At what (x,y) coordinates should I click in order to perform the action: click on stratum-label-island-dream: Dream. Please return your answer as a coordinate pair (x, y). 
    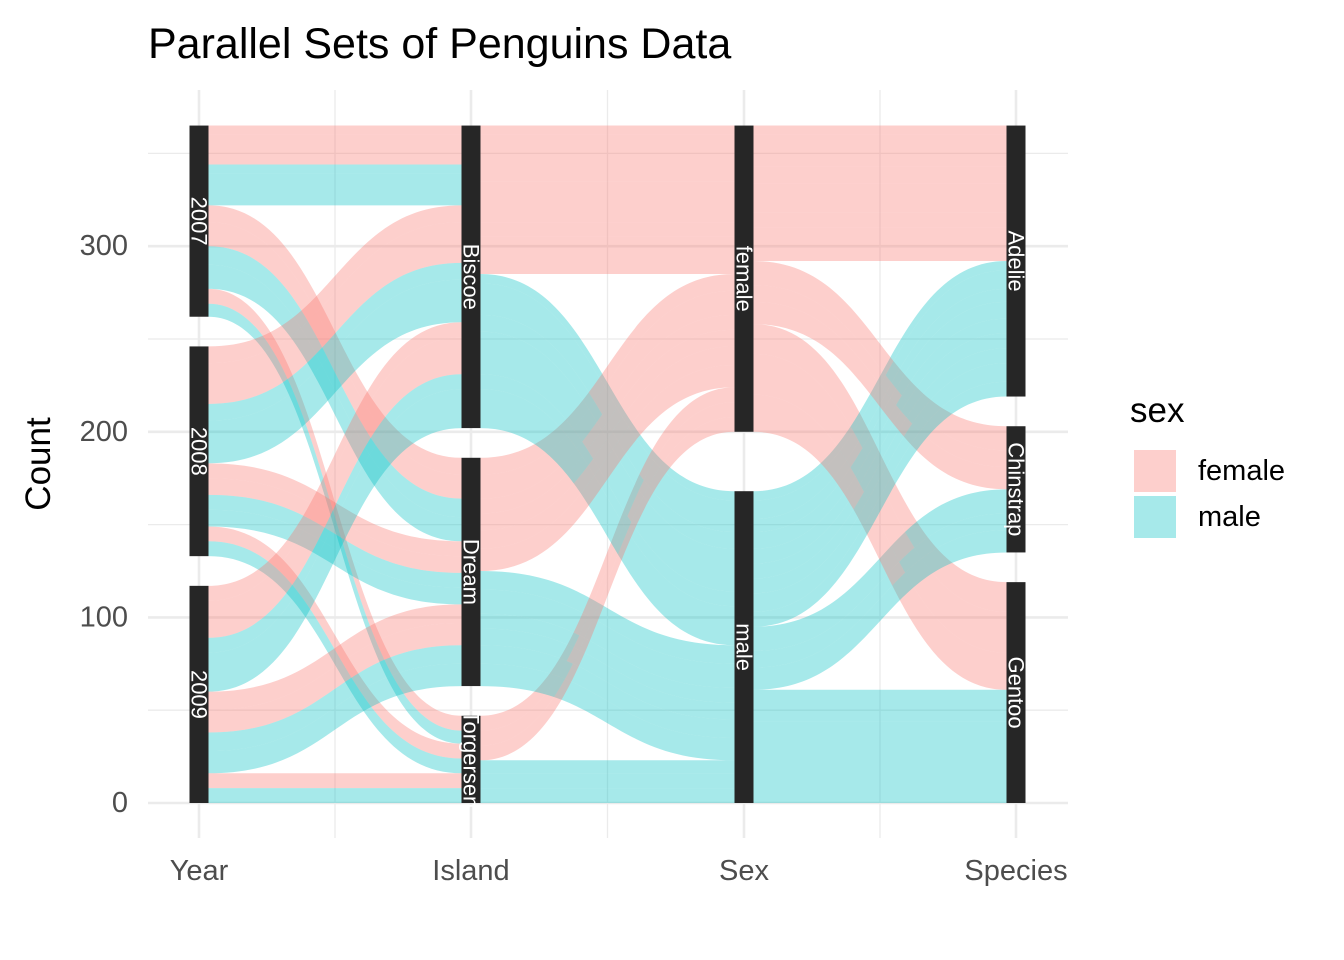
    Looking at the image, I should click on (471, 572).